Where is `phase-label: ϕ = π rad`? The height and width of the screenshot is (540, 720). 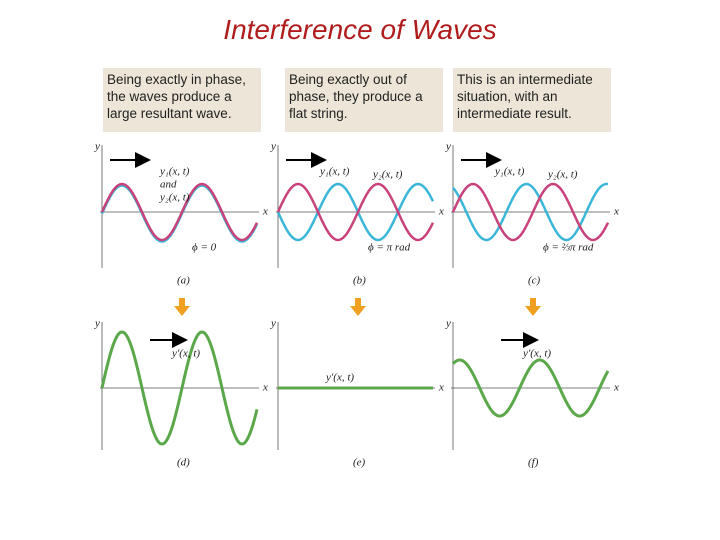 phase-label: ϕ = π rad is located at coordinates (389, 248).